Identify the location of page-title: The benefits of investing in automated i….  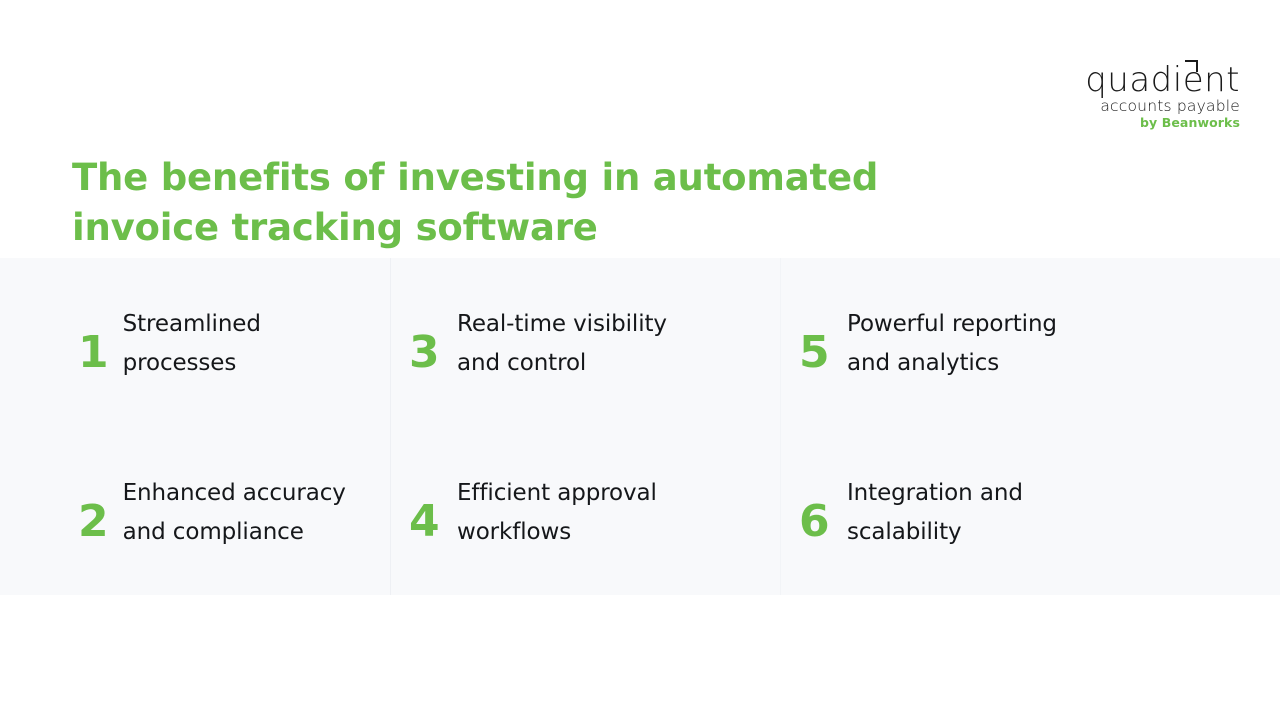
(475, 203).